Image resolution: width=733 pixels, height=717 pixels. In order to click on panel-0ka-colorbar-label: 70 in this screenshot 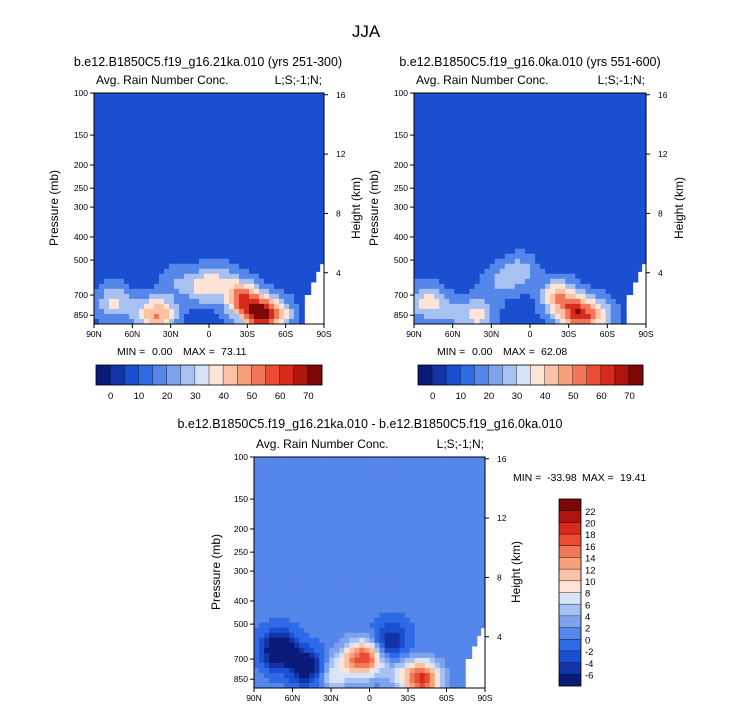, I will do `click(629, 396)`.